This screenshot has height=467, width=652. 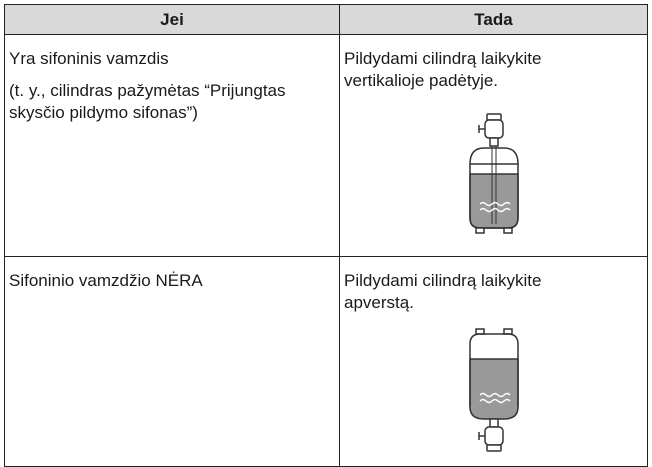 What do you see at coordinates (494, 173) in the screenshot?
I see `cylinder-upright-icon` at bounding box center [494, 173].